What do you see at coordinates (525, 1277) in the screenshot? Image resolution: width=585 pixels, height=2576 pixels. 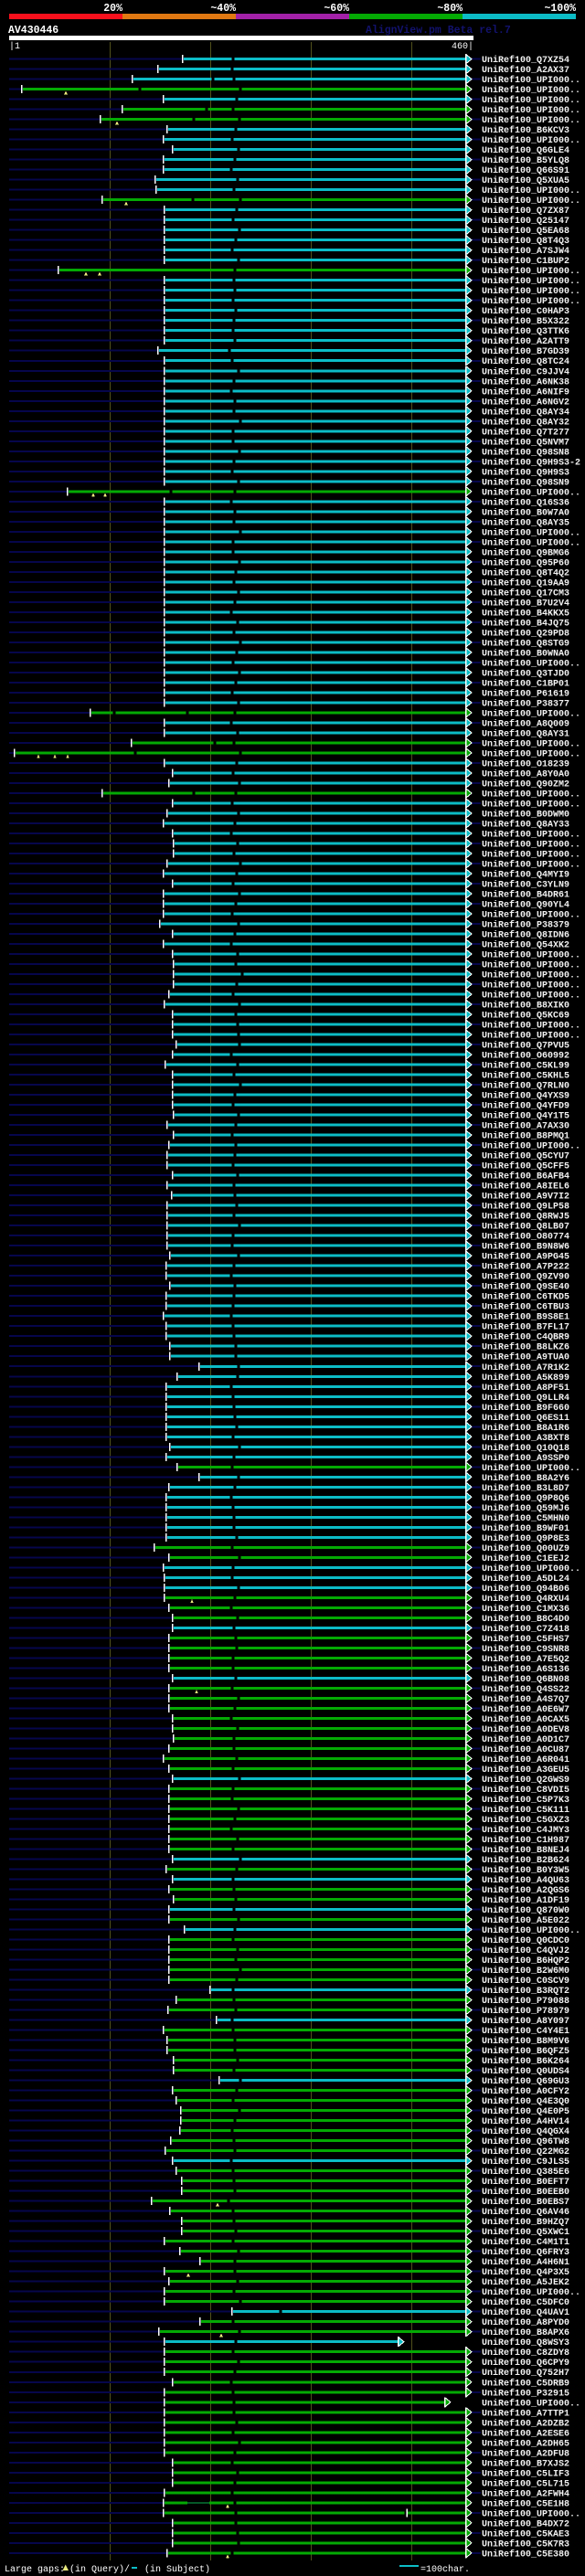 I see `svg-text: UniRef100_Q9ZV90` at bounding box center [525, 1277].